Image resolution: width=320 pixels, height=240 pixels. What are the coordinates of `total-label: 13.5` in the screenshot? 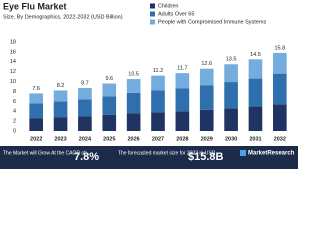 It's located at (231, 60).